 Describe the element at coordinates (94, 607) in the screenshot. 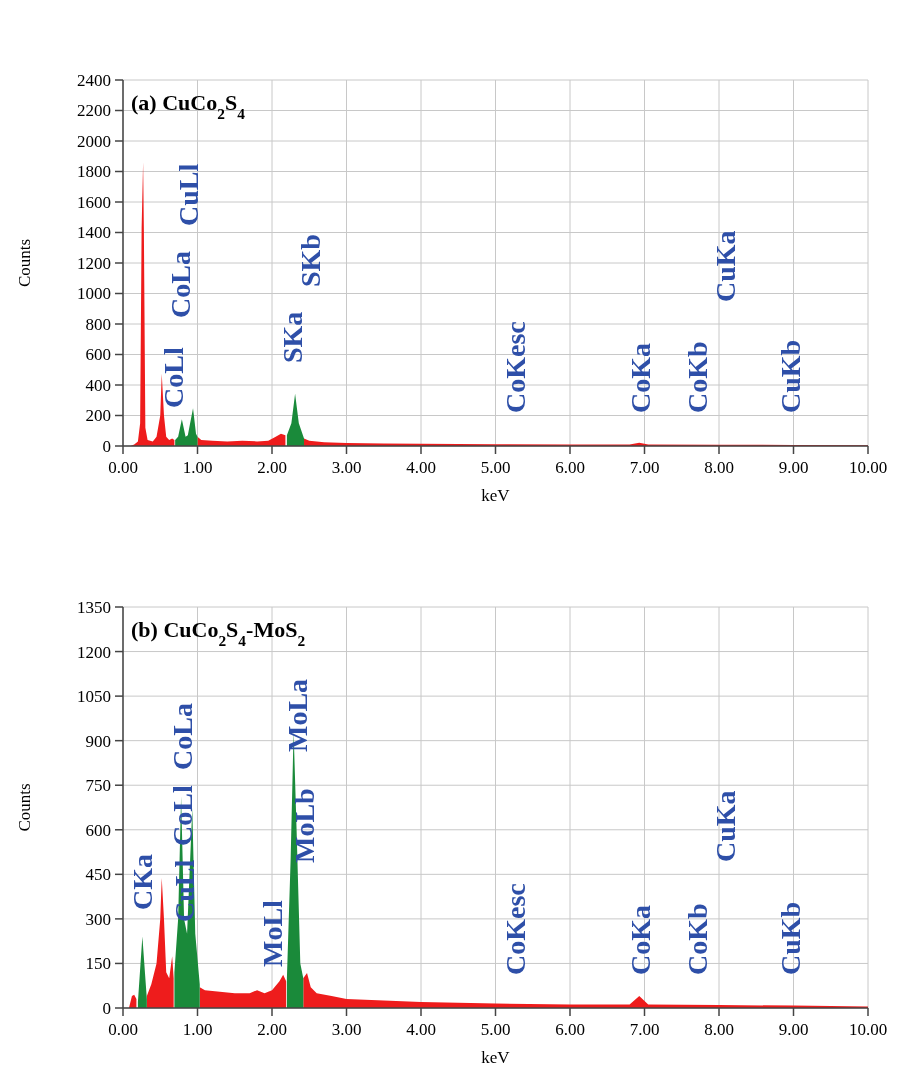

I see `y-tick-label: 1350` at that location.